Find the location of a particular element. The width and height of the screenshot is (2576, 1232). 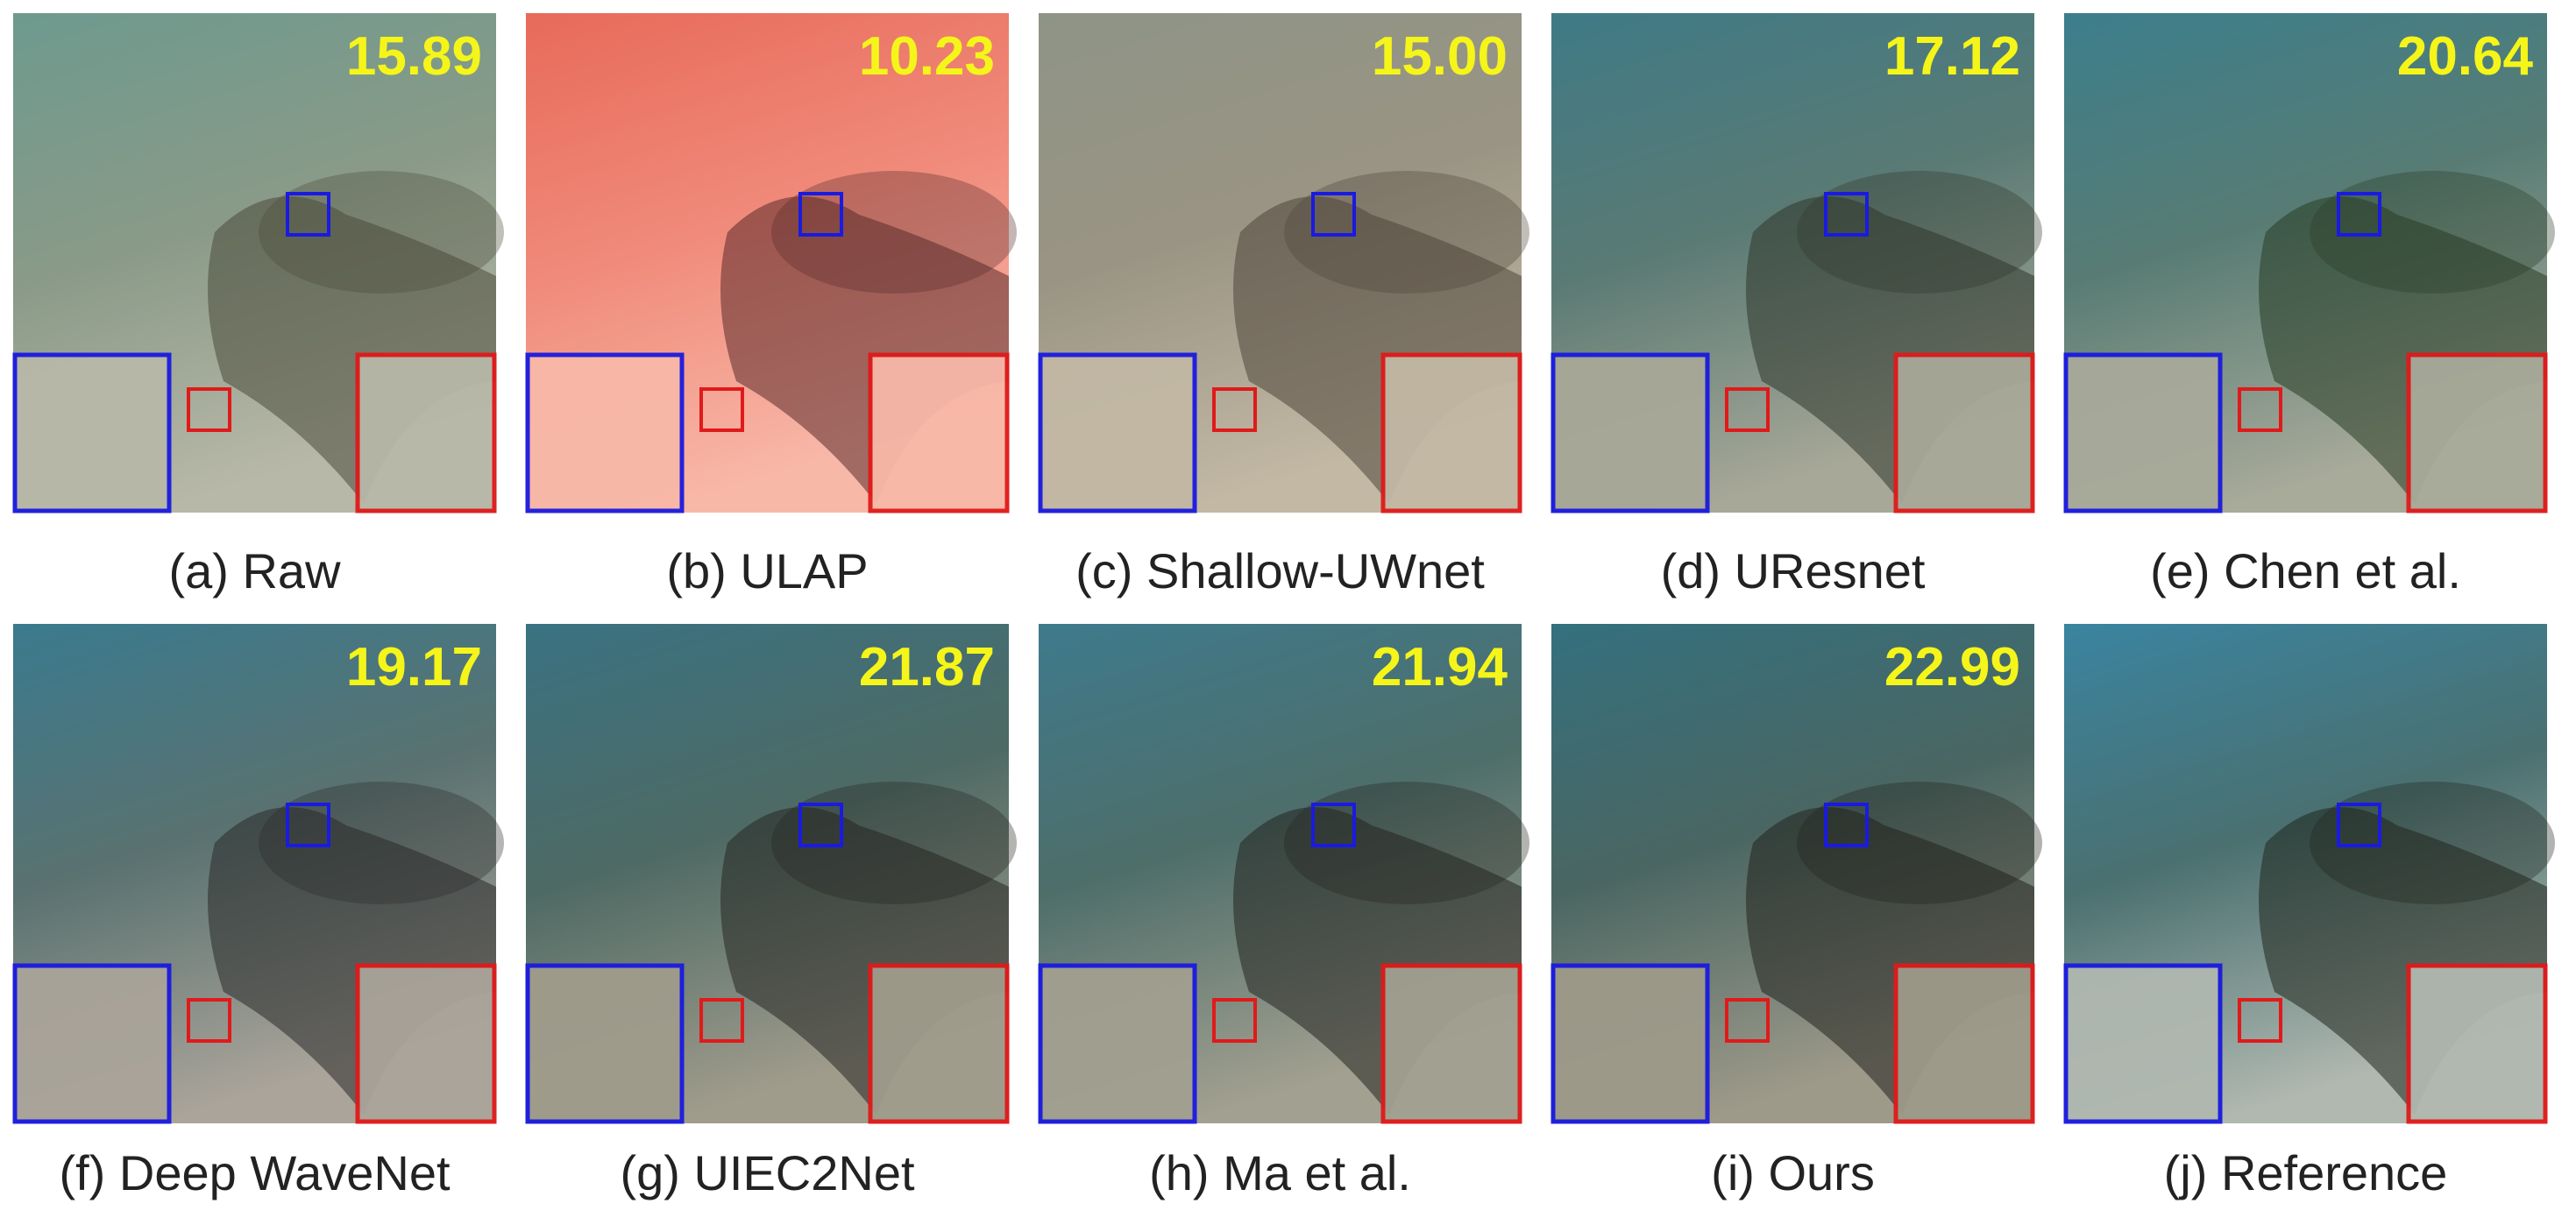

panel: 19.17 is located at coordinates (258, 874).